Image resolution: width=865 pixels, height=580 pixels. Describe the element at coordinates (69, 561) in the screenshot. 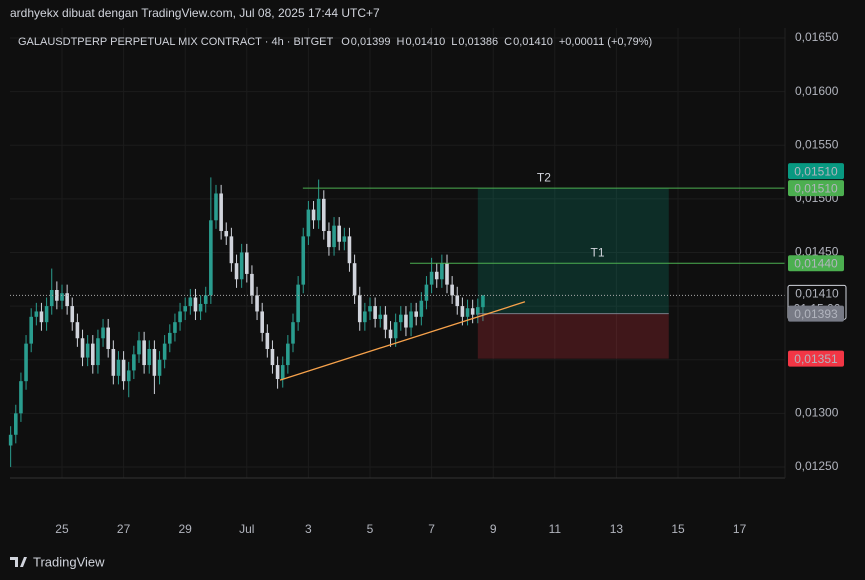

I see `brand-name: TradingView` at that location.